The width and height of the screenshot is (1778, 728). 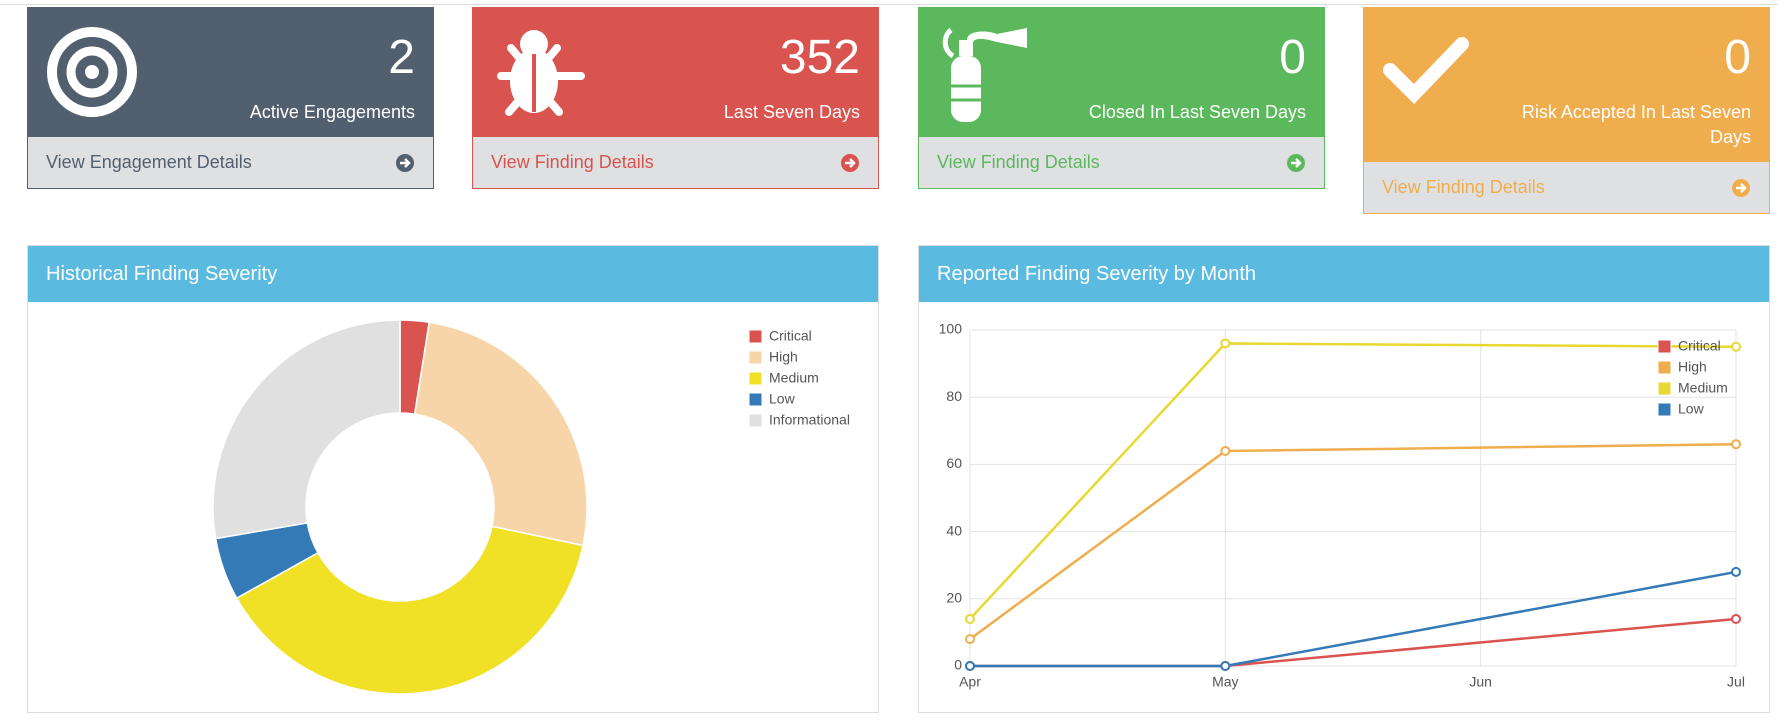 What do you see at coordinates (809, 420) in the screenshot?
I see `legend-label: Informational` at bounding box center [809, 420].